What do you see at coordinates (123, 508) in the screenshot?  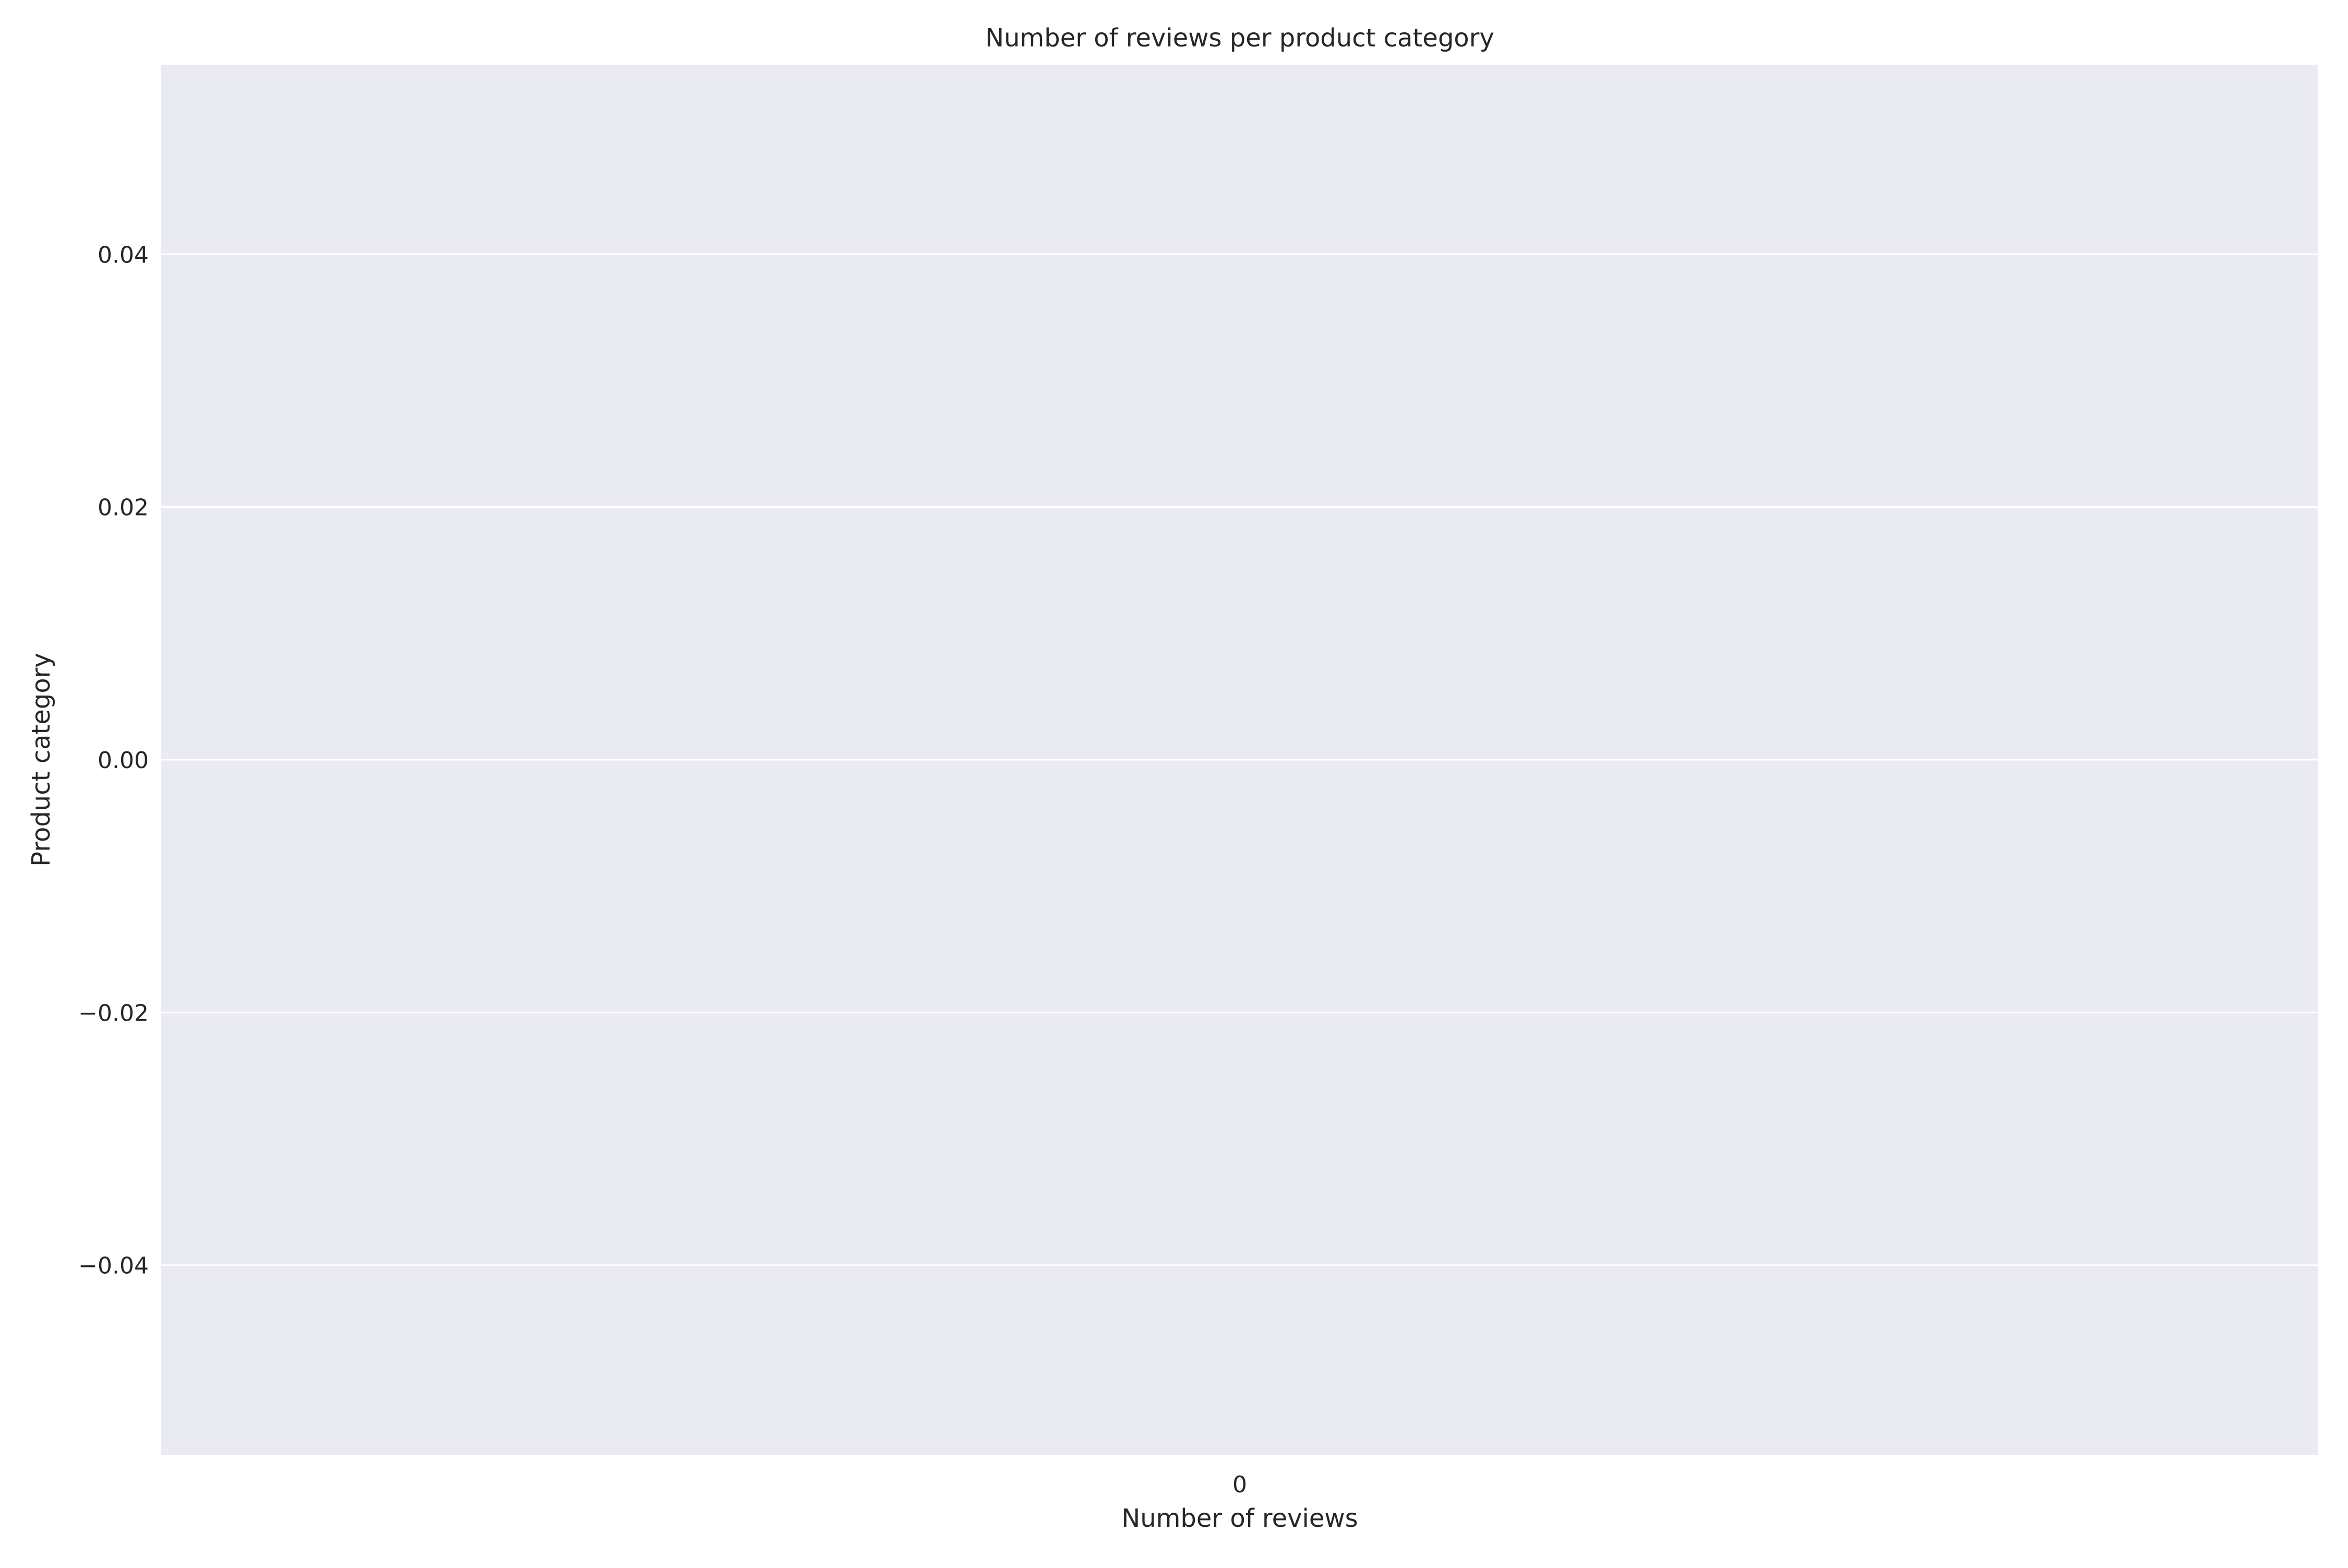 I see `y-tick-label: 0.02` at bounding box center [123, 508].